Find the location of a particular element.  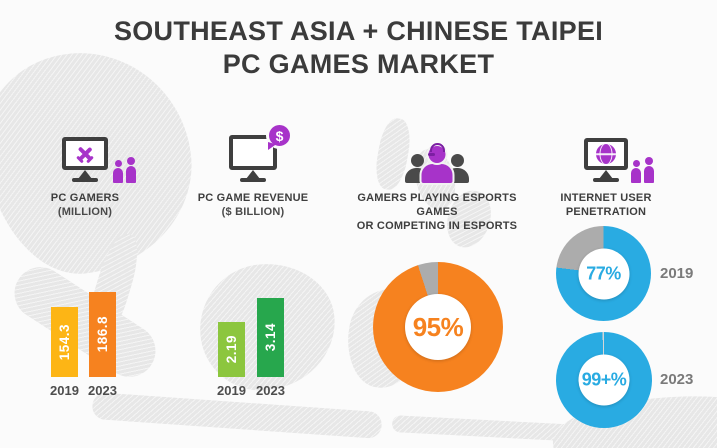

bar: 2.19 is located at coordinates (231, 349).